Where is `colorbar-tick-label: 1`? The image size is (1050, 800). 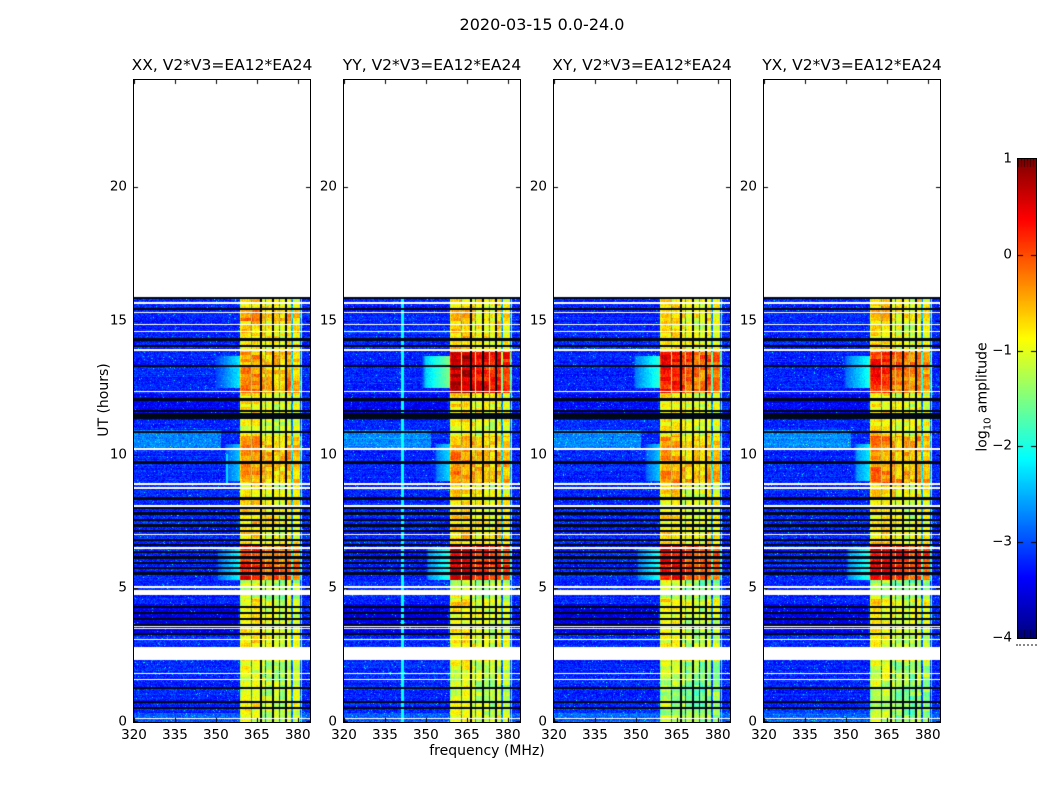 colorbar-tick-label: 1 is located at coordinates (1007, 158).